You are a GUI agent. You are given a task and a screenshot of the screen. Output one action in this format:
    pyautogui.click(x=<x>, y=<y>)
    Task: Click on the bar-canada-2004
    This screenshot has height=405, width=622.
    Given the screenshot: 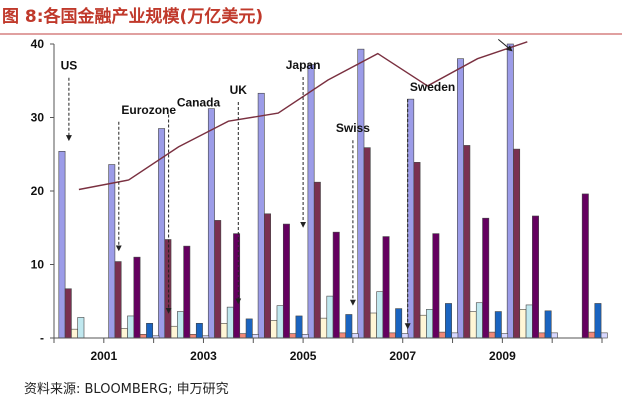 What is the action you would take?
    pyautogui.click(x=274, y=329)
    